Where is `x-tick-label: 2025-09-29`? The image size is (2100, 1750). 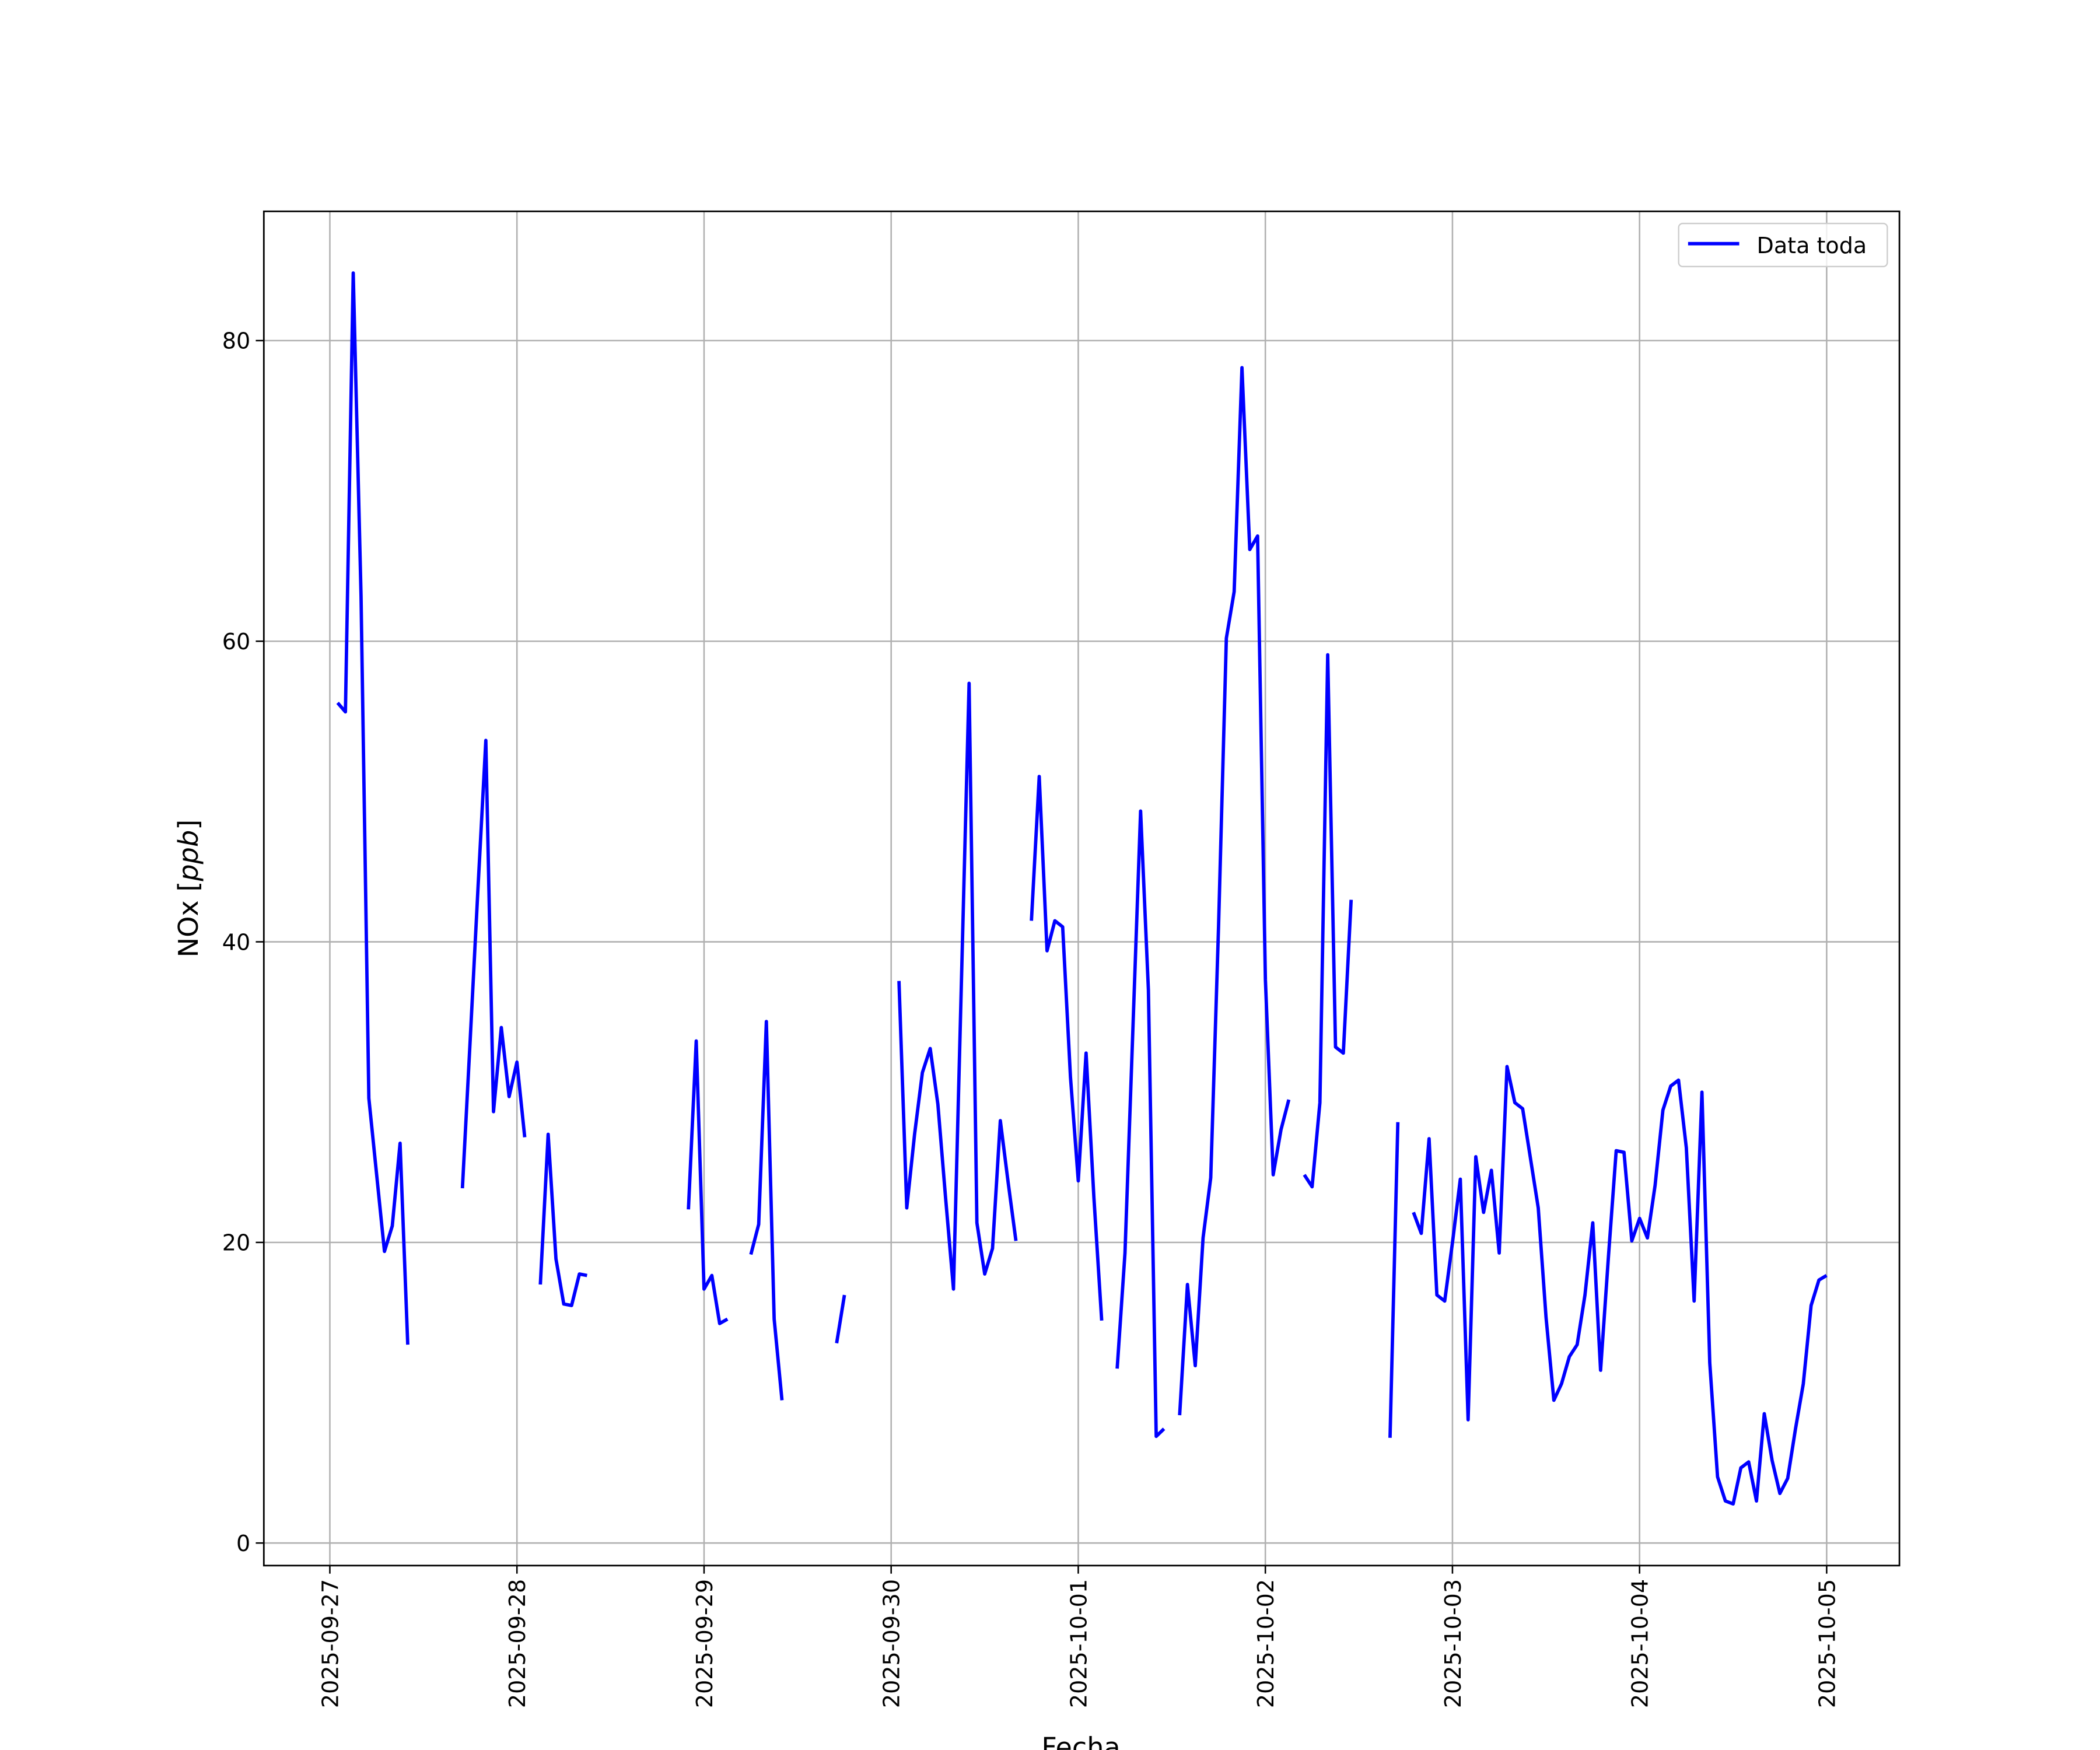
x-tick-label: 2025-09-29 is located at coordinates (705, 1643).